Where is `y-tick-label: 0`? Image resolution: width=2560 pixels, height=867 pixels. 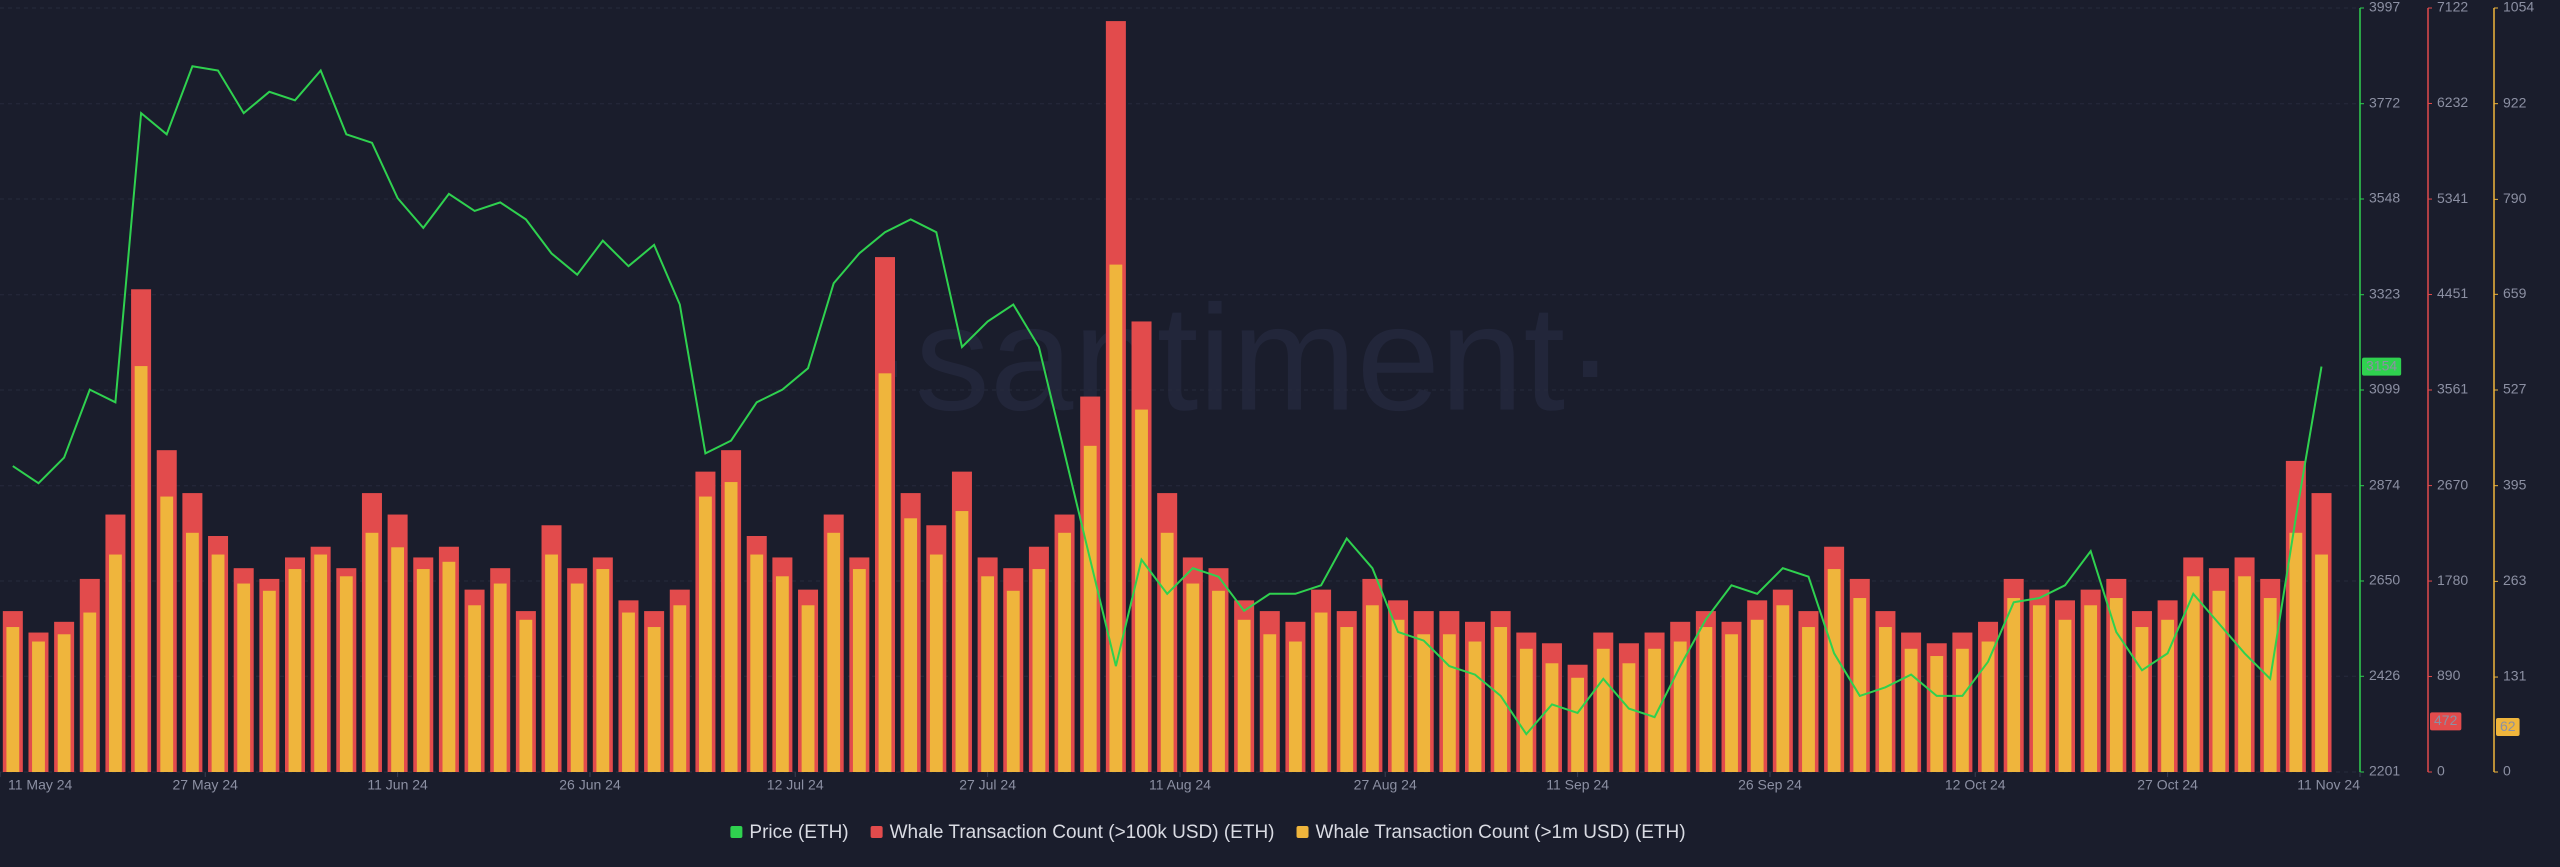 y-tick-label: 0 is located at coordinates (2441, 771).